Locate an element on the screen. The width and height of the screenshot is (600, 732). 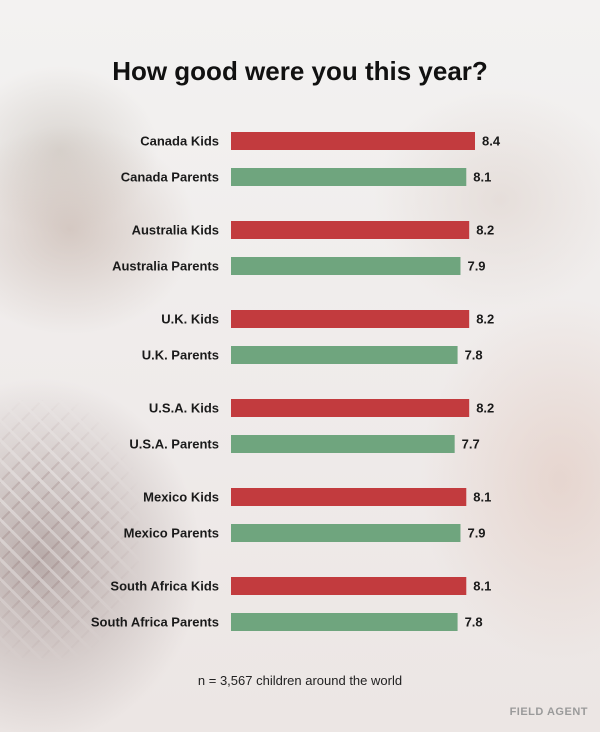
bar-label-u-k-kids: U.K. Kids is located at coordinates (190, 319).